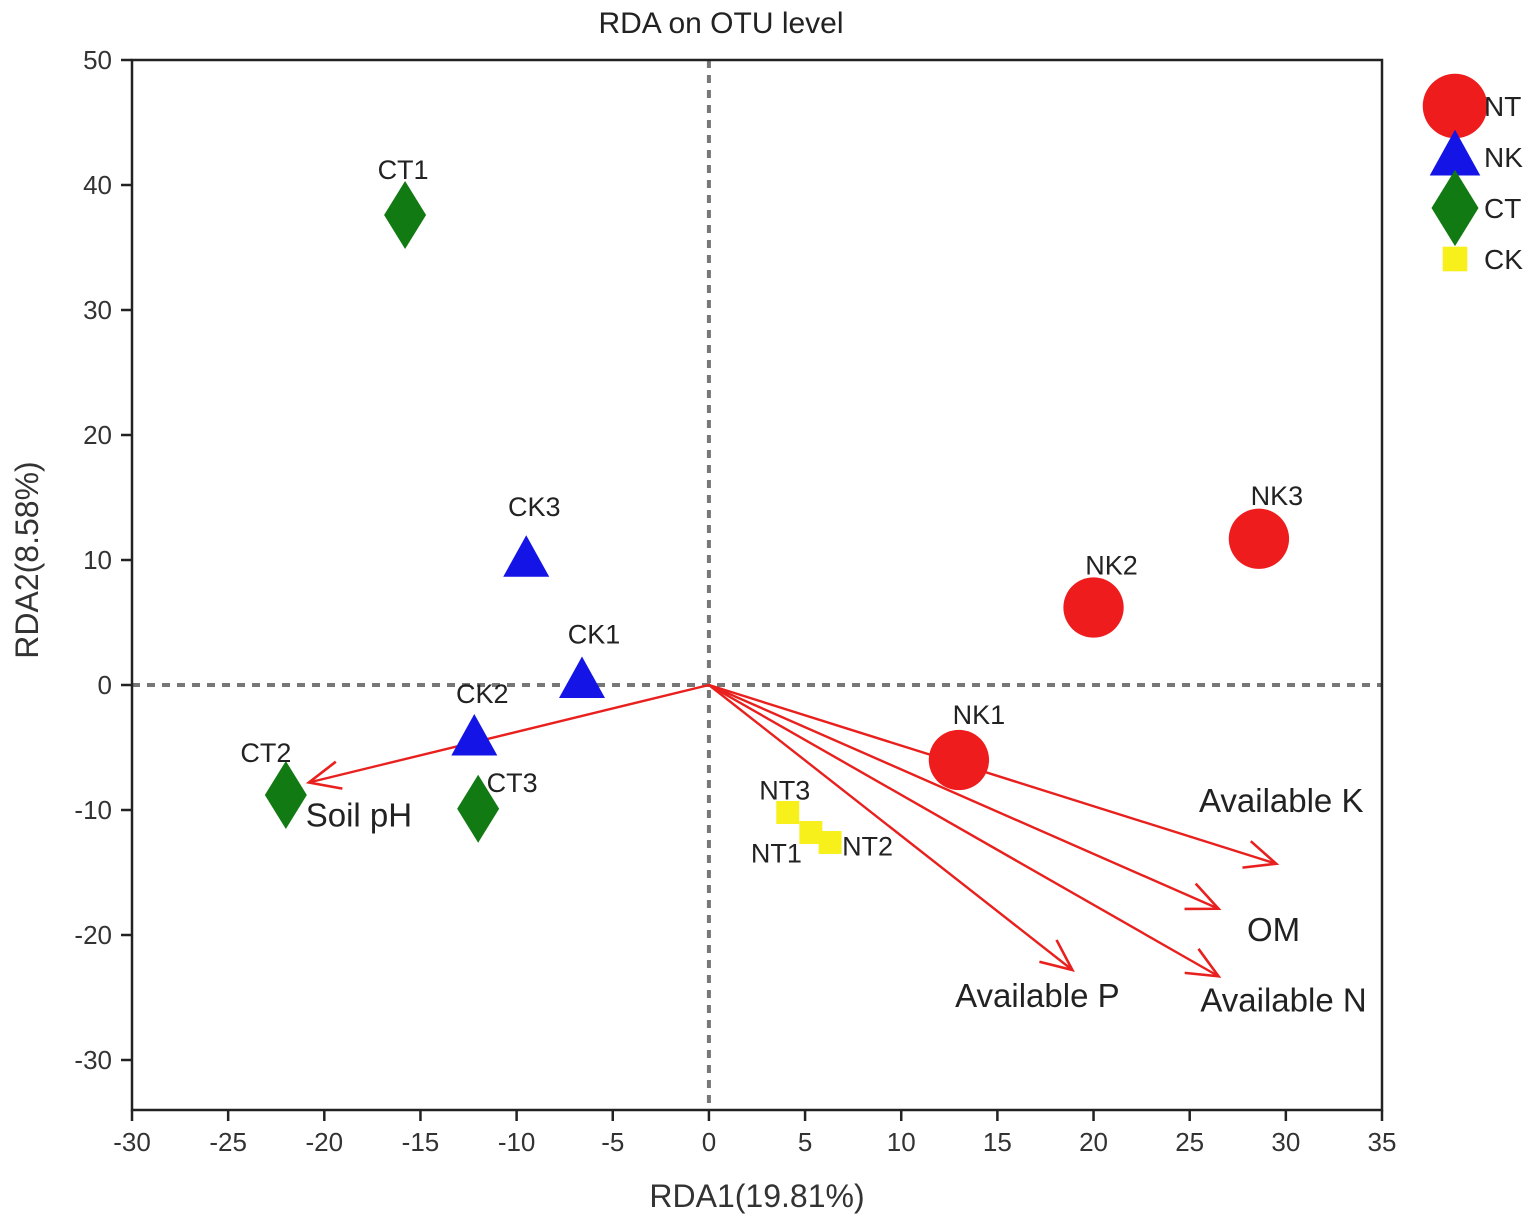 The height and width of the screenshot is (1225, 1535). I want to click on legend: NT NK CT CK, so click(1472, 174).